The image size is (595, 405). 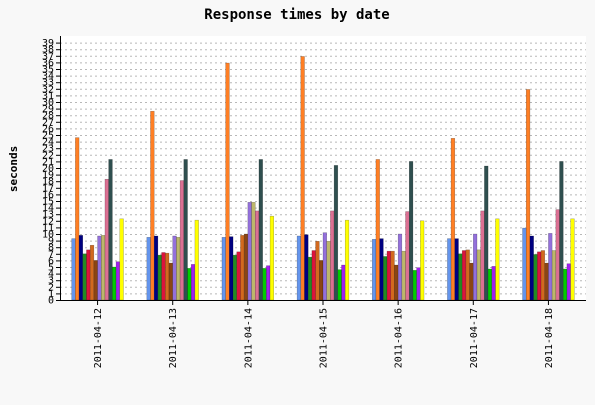 I want to click on y-tick-label: 19, so click(x=48, y=175).